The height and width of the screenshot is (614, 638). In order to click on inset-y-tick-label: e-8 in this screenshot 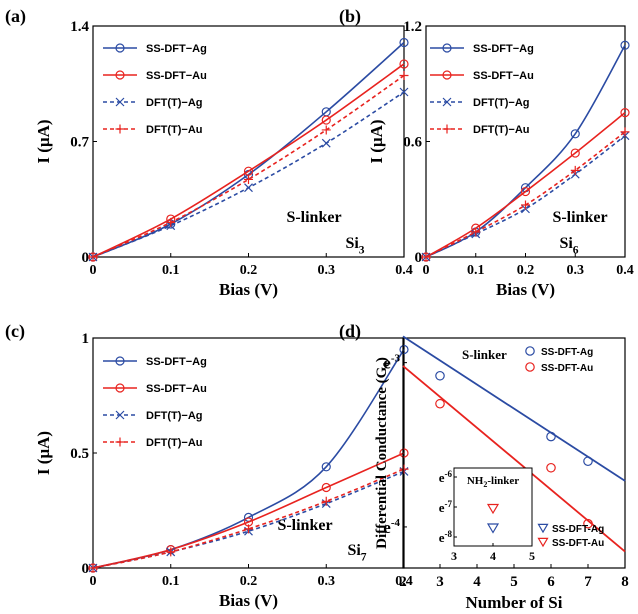, I will do `click(446, 537)`.